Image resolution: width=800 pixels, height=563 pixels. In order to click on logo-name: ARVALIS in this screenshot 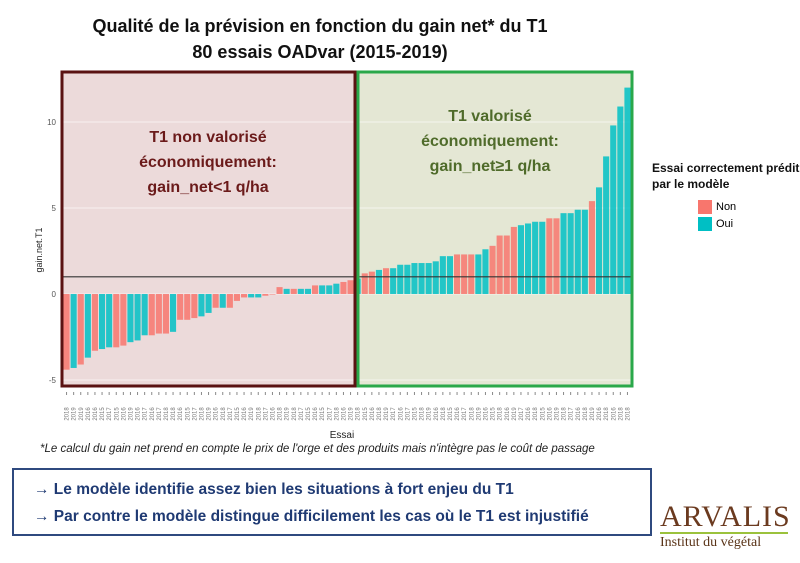, I will do `click(725, 516)`.